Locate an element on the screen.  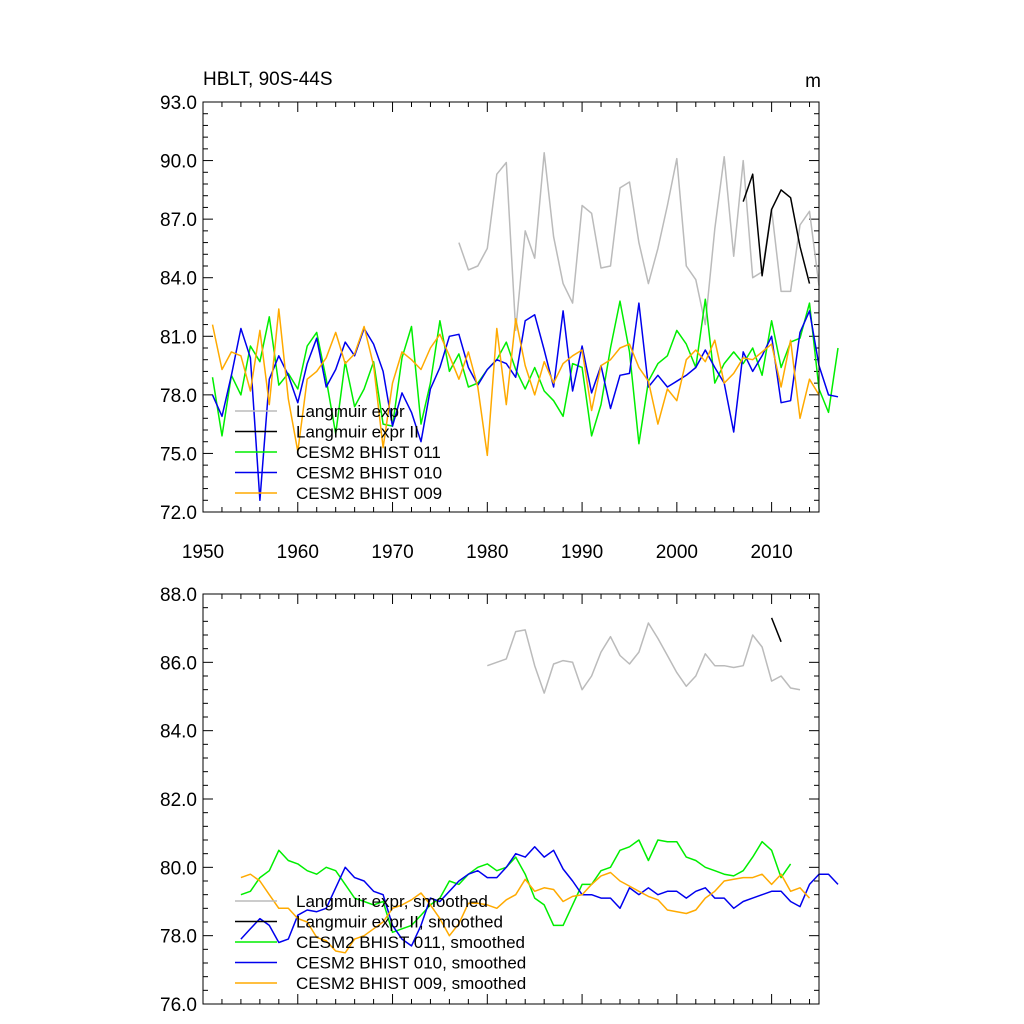
x-tick-label: 1970 is located at coordinates (392, 552).